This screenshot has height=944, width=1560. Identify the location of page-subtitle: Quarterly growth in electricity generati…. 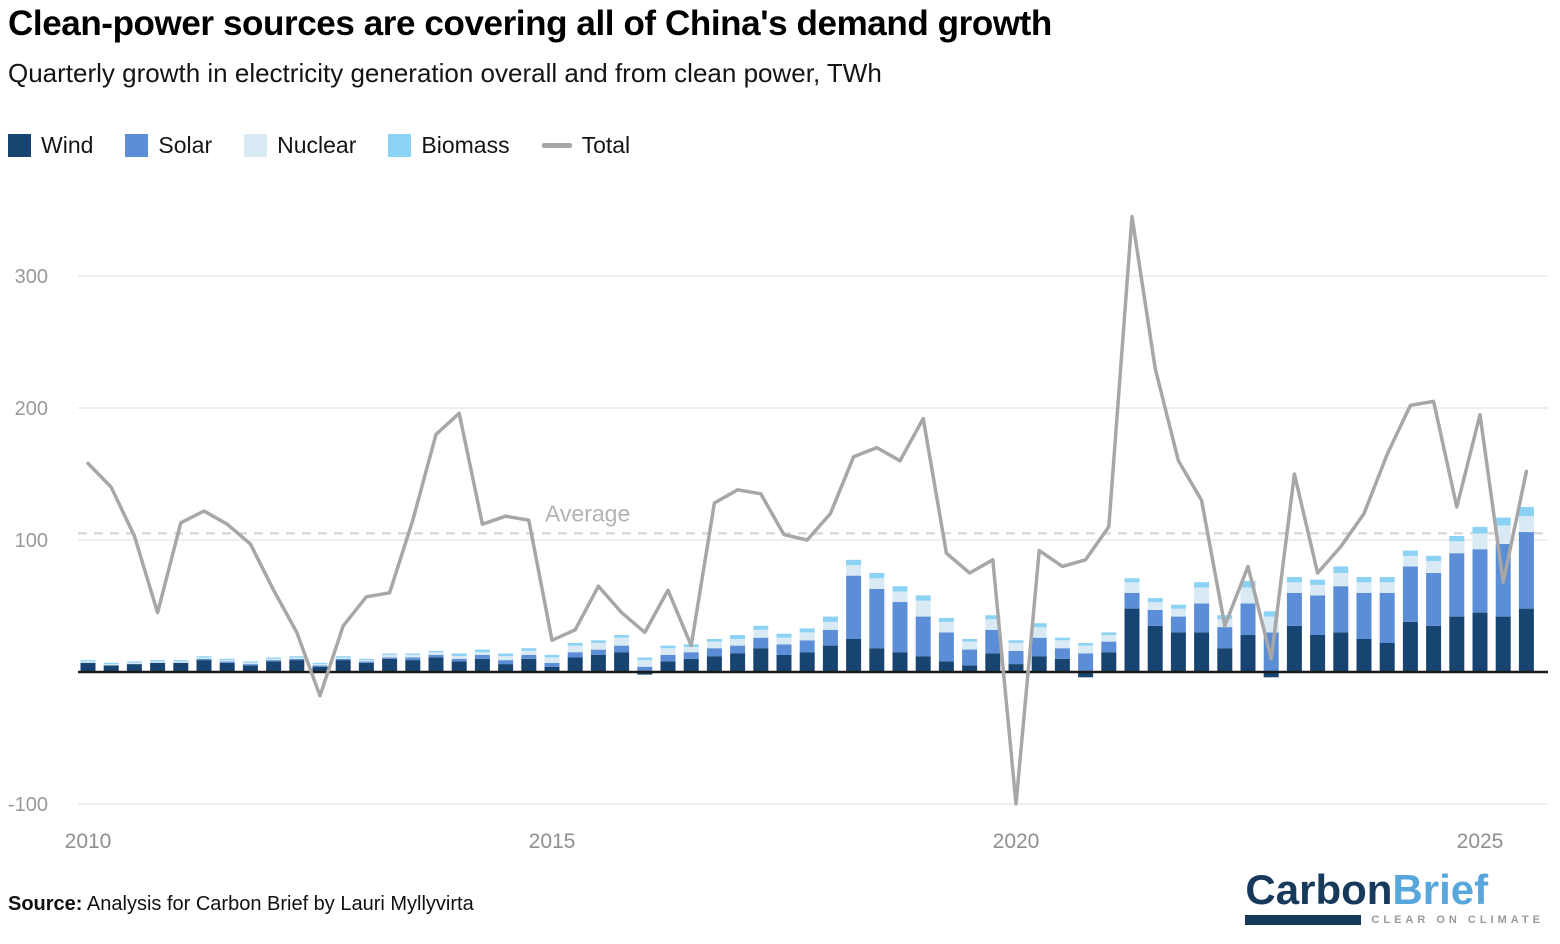
(445, 73).